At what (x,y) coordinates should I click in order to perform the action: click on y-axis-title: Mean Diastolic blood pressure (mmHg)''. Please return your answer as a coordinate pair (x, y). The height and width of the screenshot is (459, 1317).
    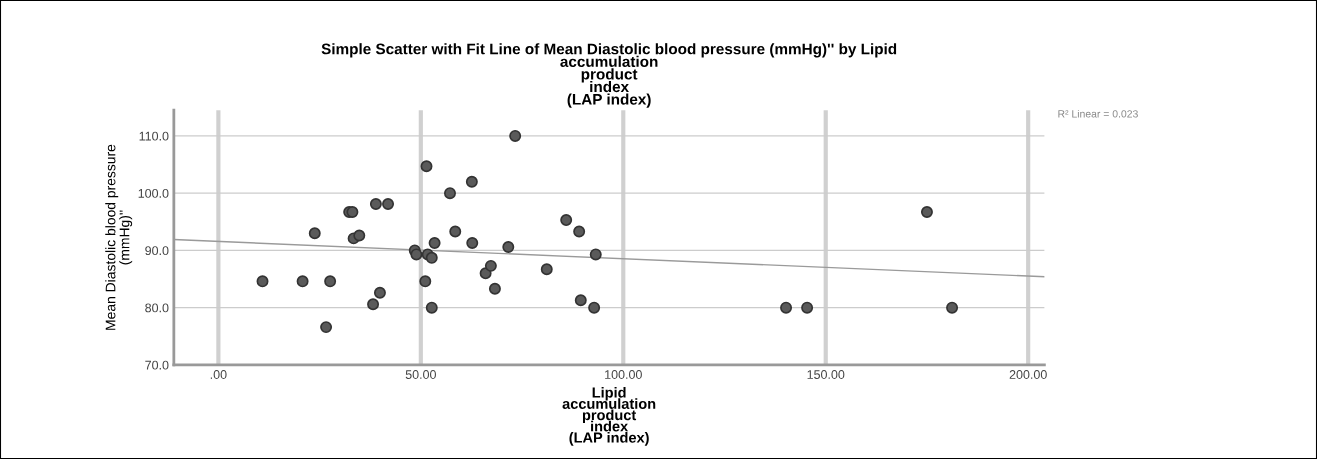
    Looking at the image, I should click on (119, 237).